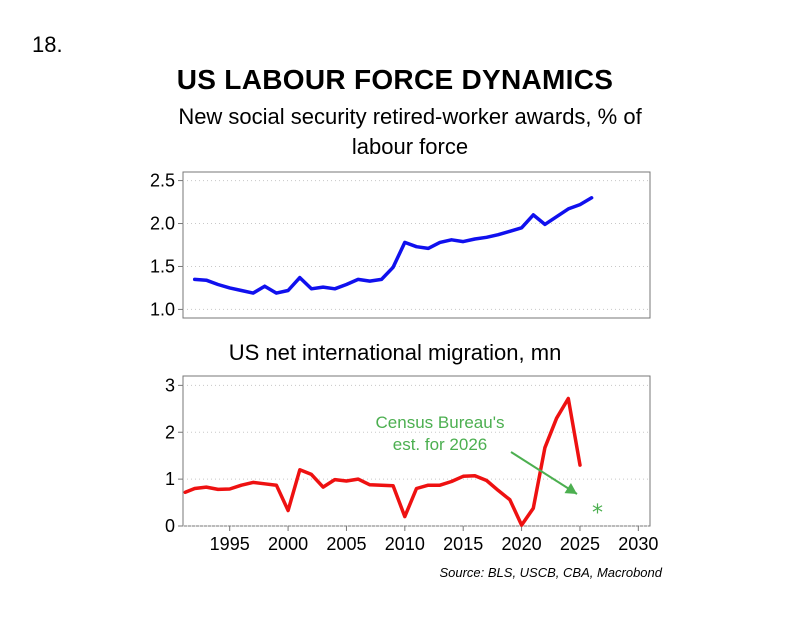  I want to click on x-tick-label: 2025, so click(580, 544).